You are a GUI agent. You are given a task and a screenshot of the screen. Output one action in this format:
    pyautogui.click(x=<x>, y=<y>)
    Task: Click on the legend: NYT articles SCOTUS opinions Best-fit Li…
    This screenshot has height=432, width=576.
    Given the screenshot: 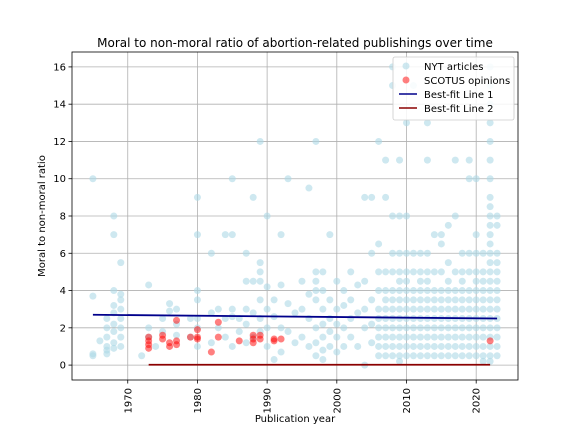 What is the action you would take?
    pyautogui.click(x=453, y=88)
    